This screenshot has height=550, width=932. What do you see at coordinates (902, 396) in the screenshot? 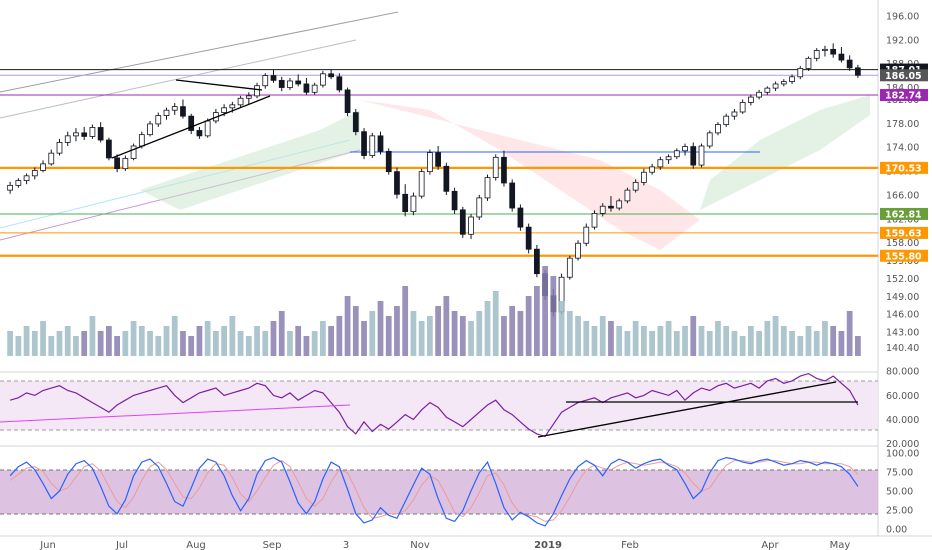
I see `rsi-tick-label: 60.000` at bounding box center [902, 396].